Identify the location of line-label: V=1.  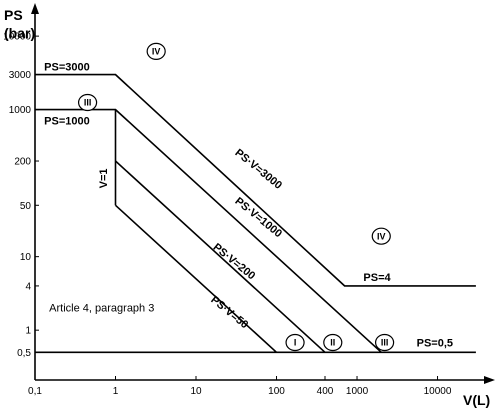
(104, 178).